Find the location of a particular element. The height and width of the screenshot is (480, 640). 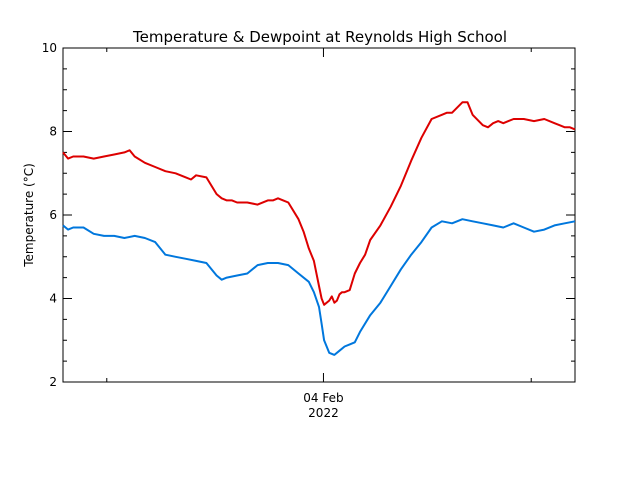

x-tick-label-date: 04 Feb is located at coordinates (323, 398).